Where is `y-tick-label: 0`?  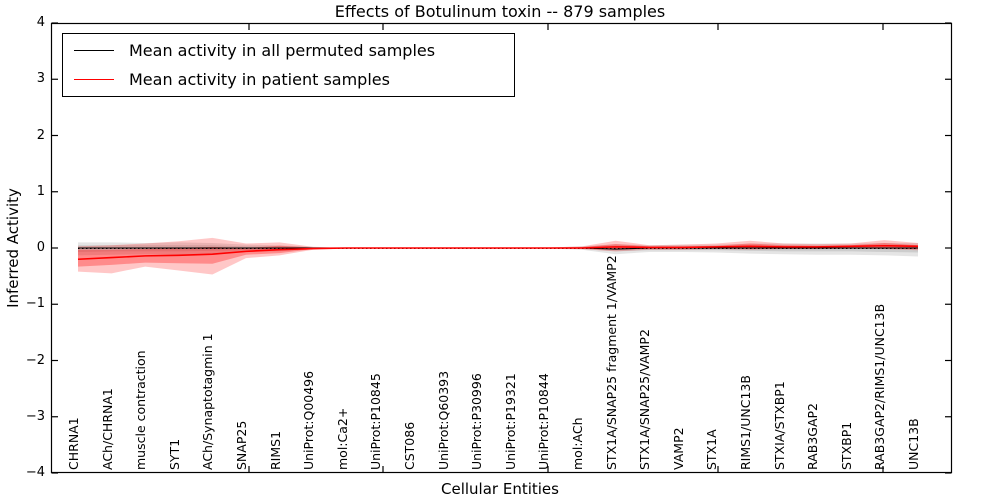
y-tick-label: 0 is located at coordinates (40, 247).